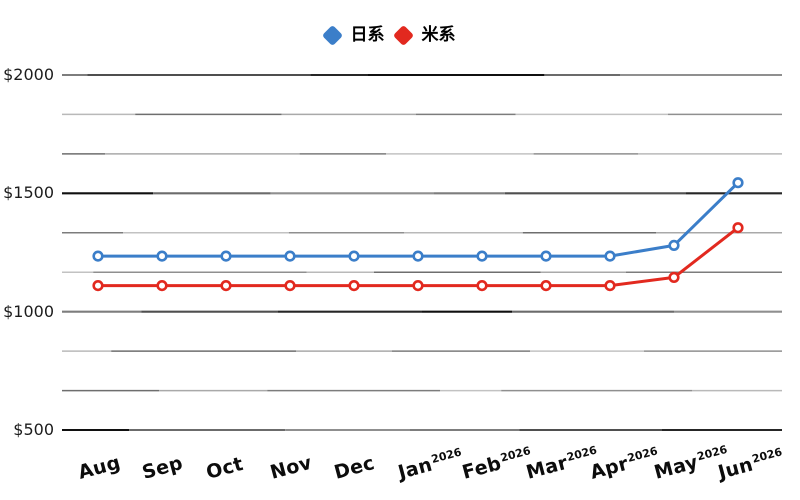 The width and height of the screenshot is (800, 500). What do you see at coordinates (367, 35) in the screenshot?
I see `legend-label: 日系` at bounding box center [367, 35].